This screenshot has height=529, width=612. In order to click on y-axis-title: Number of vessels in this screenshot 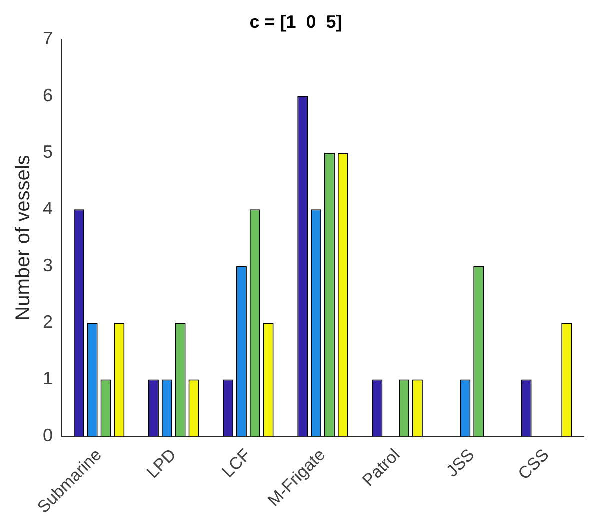, I will do `click(23, 238)`.